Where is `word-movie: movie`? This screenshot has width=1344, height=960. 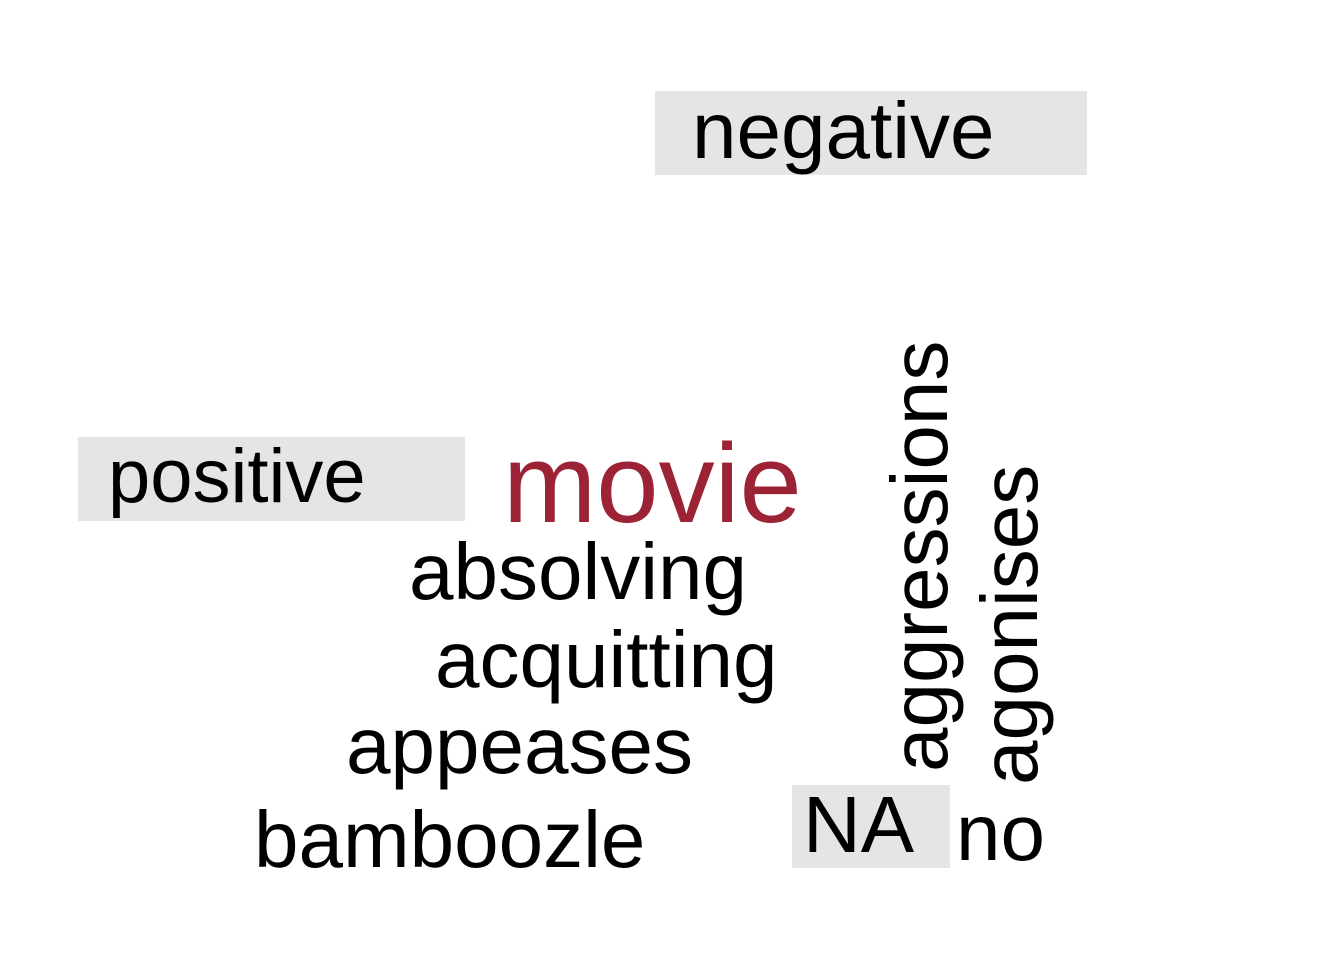 word-movie: movie is located at coordinates (652, 483).